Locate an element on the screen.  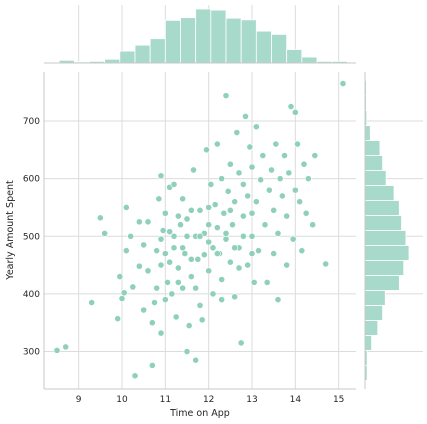
x-axis-label: Time on App is located at coordinates (199, 413).